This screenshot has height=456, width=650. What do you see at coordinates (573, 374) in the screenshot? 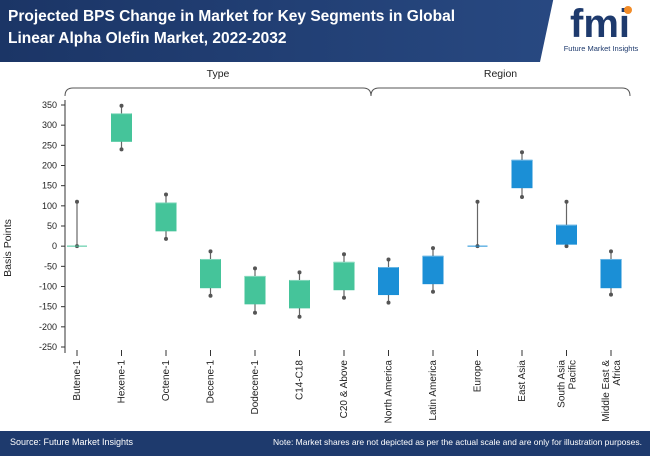
I see `x-label-line: Pacific` at bounding box center [573, 374].